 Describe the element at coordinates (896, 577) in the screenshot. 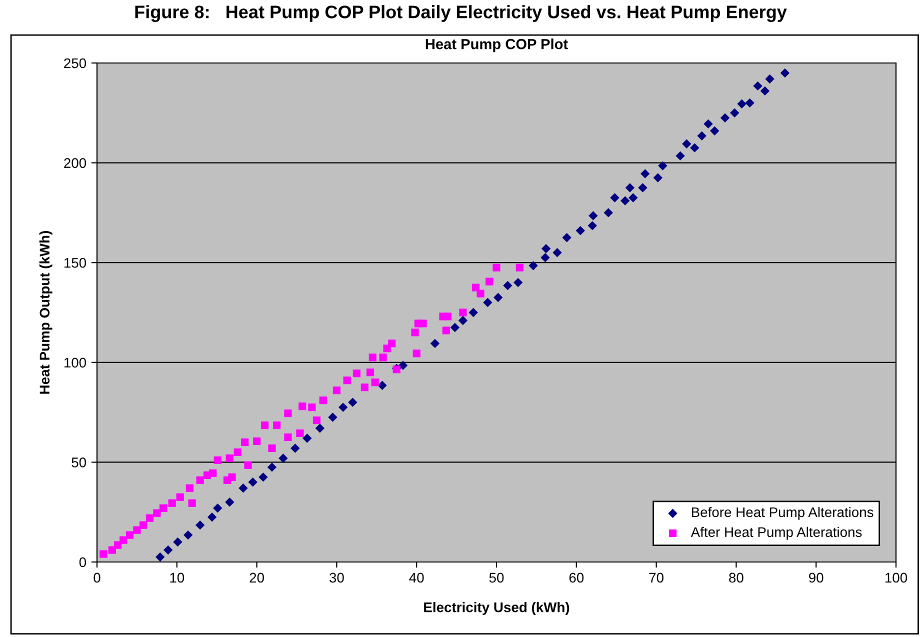

I see `x-tick-label: 100` at that location.